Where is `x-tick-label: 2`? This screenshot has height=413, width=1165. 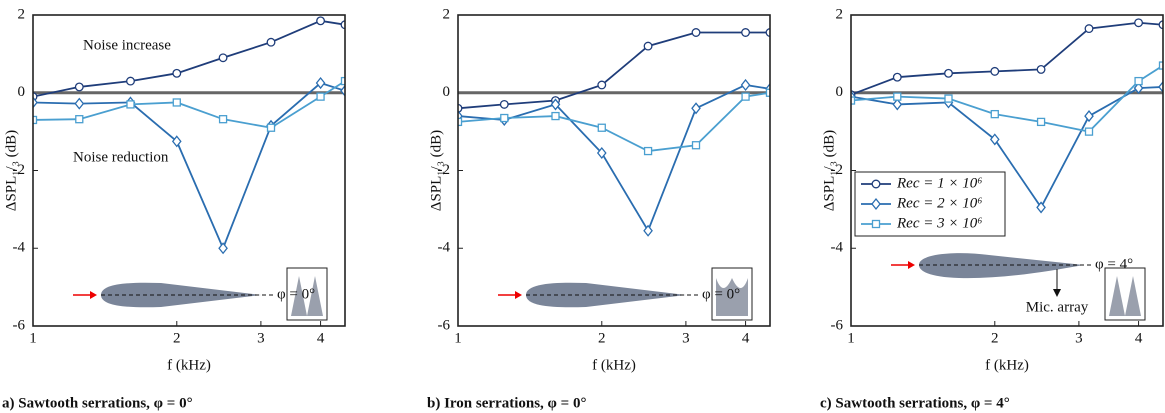 x-tick-label: 2 is located at coordinates (995, 338).